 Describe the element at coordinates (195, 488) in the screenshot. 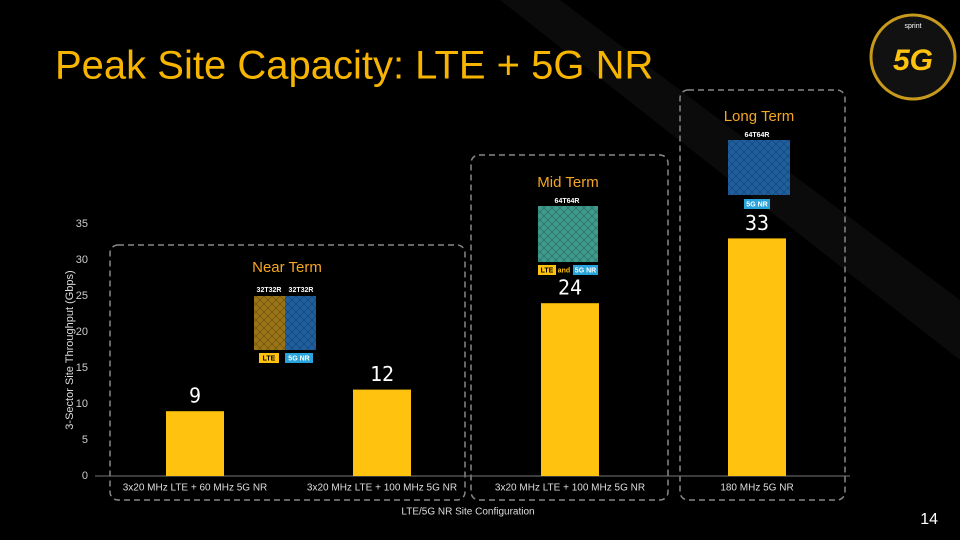

I see `x-tick-label: 3x20 MHz LTE + 60 MHz 5G NR` at that location.